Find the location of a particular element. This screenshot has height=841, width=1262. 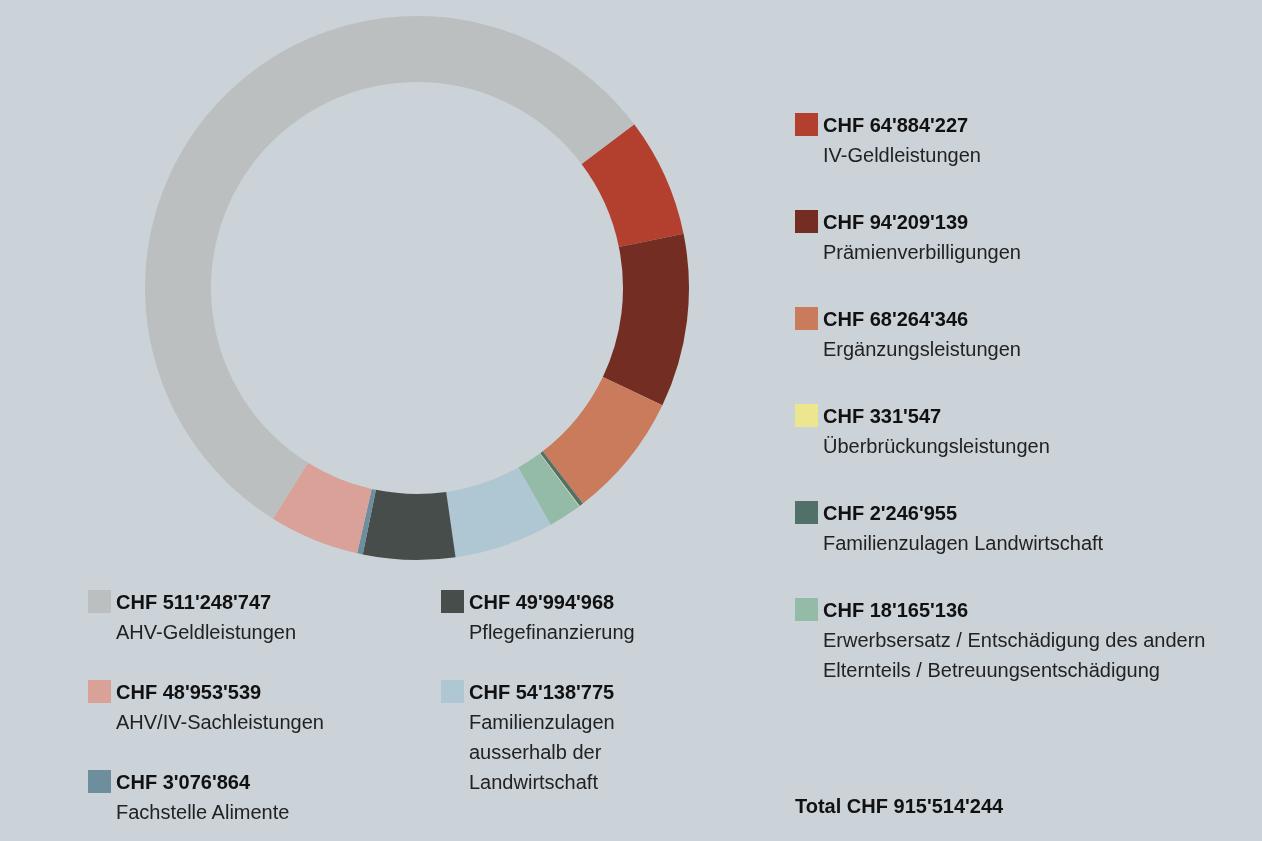

legend-label: Fachstelle Alimente is located at coordinates (203, 811).